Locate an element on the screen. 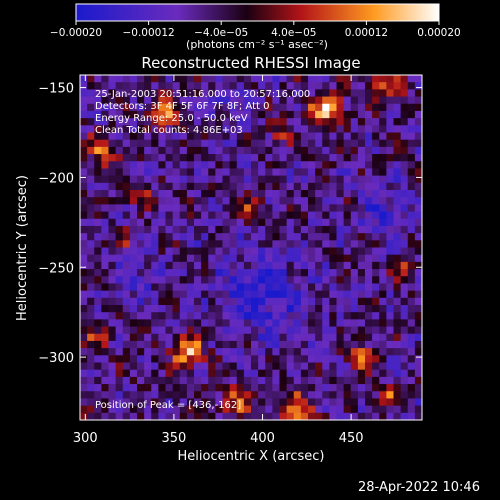 The width and height of the screenshot is (500, 500). x-tick-label: 300 is located at coordinates (85, 438).